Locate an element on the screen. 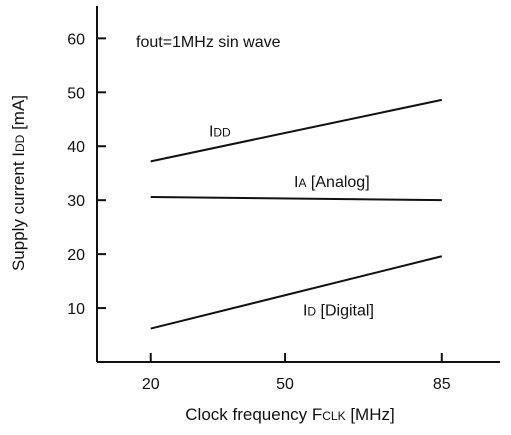 The height and width of the screenshot is (435, 511). x-axis-label: Clock frequency FCLK [MHz] is located at coordinates (289, 414).